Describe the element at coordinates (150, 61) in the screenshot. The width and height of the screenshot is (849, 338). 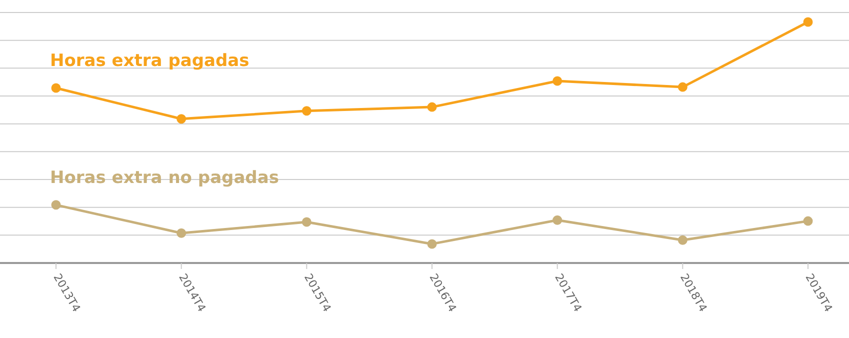
I see `series-label: Horas extra pagadas` at that location.